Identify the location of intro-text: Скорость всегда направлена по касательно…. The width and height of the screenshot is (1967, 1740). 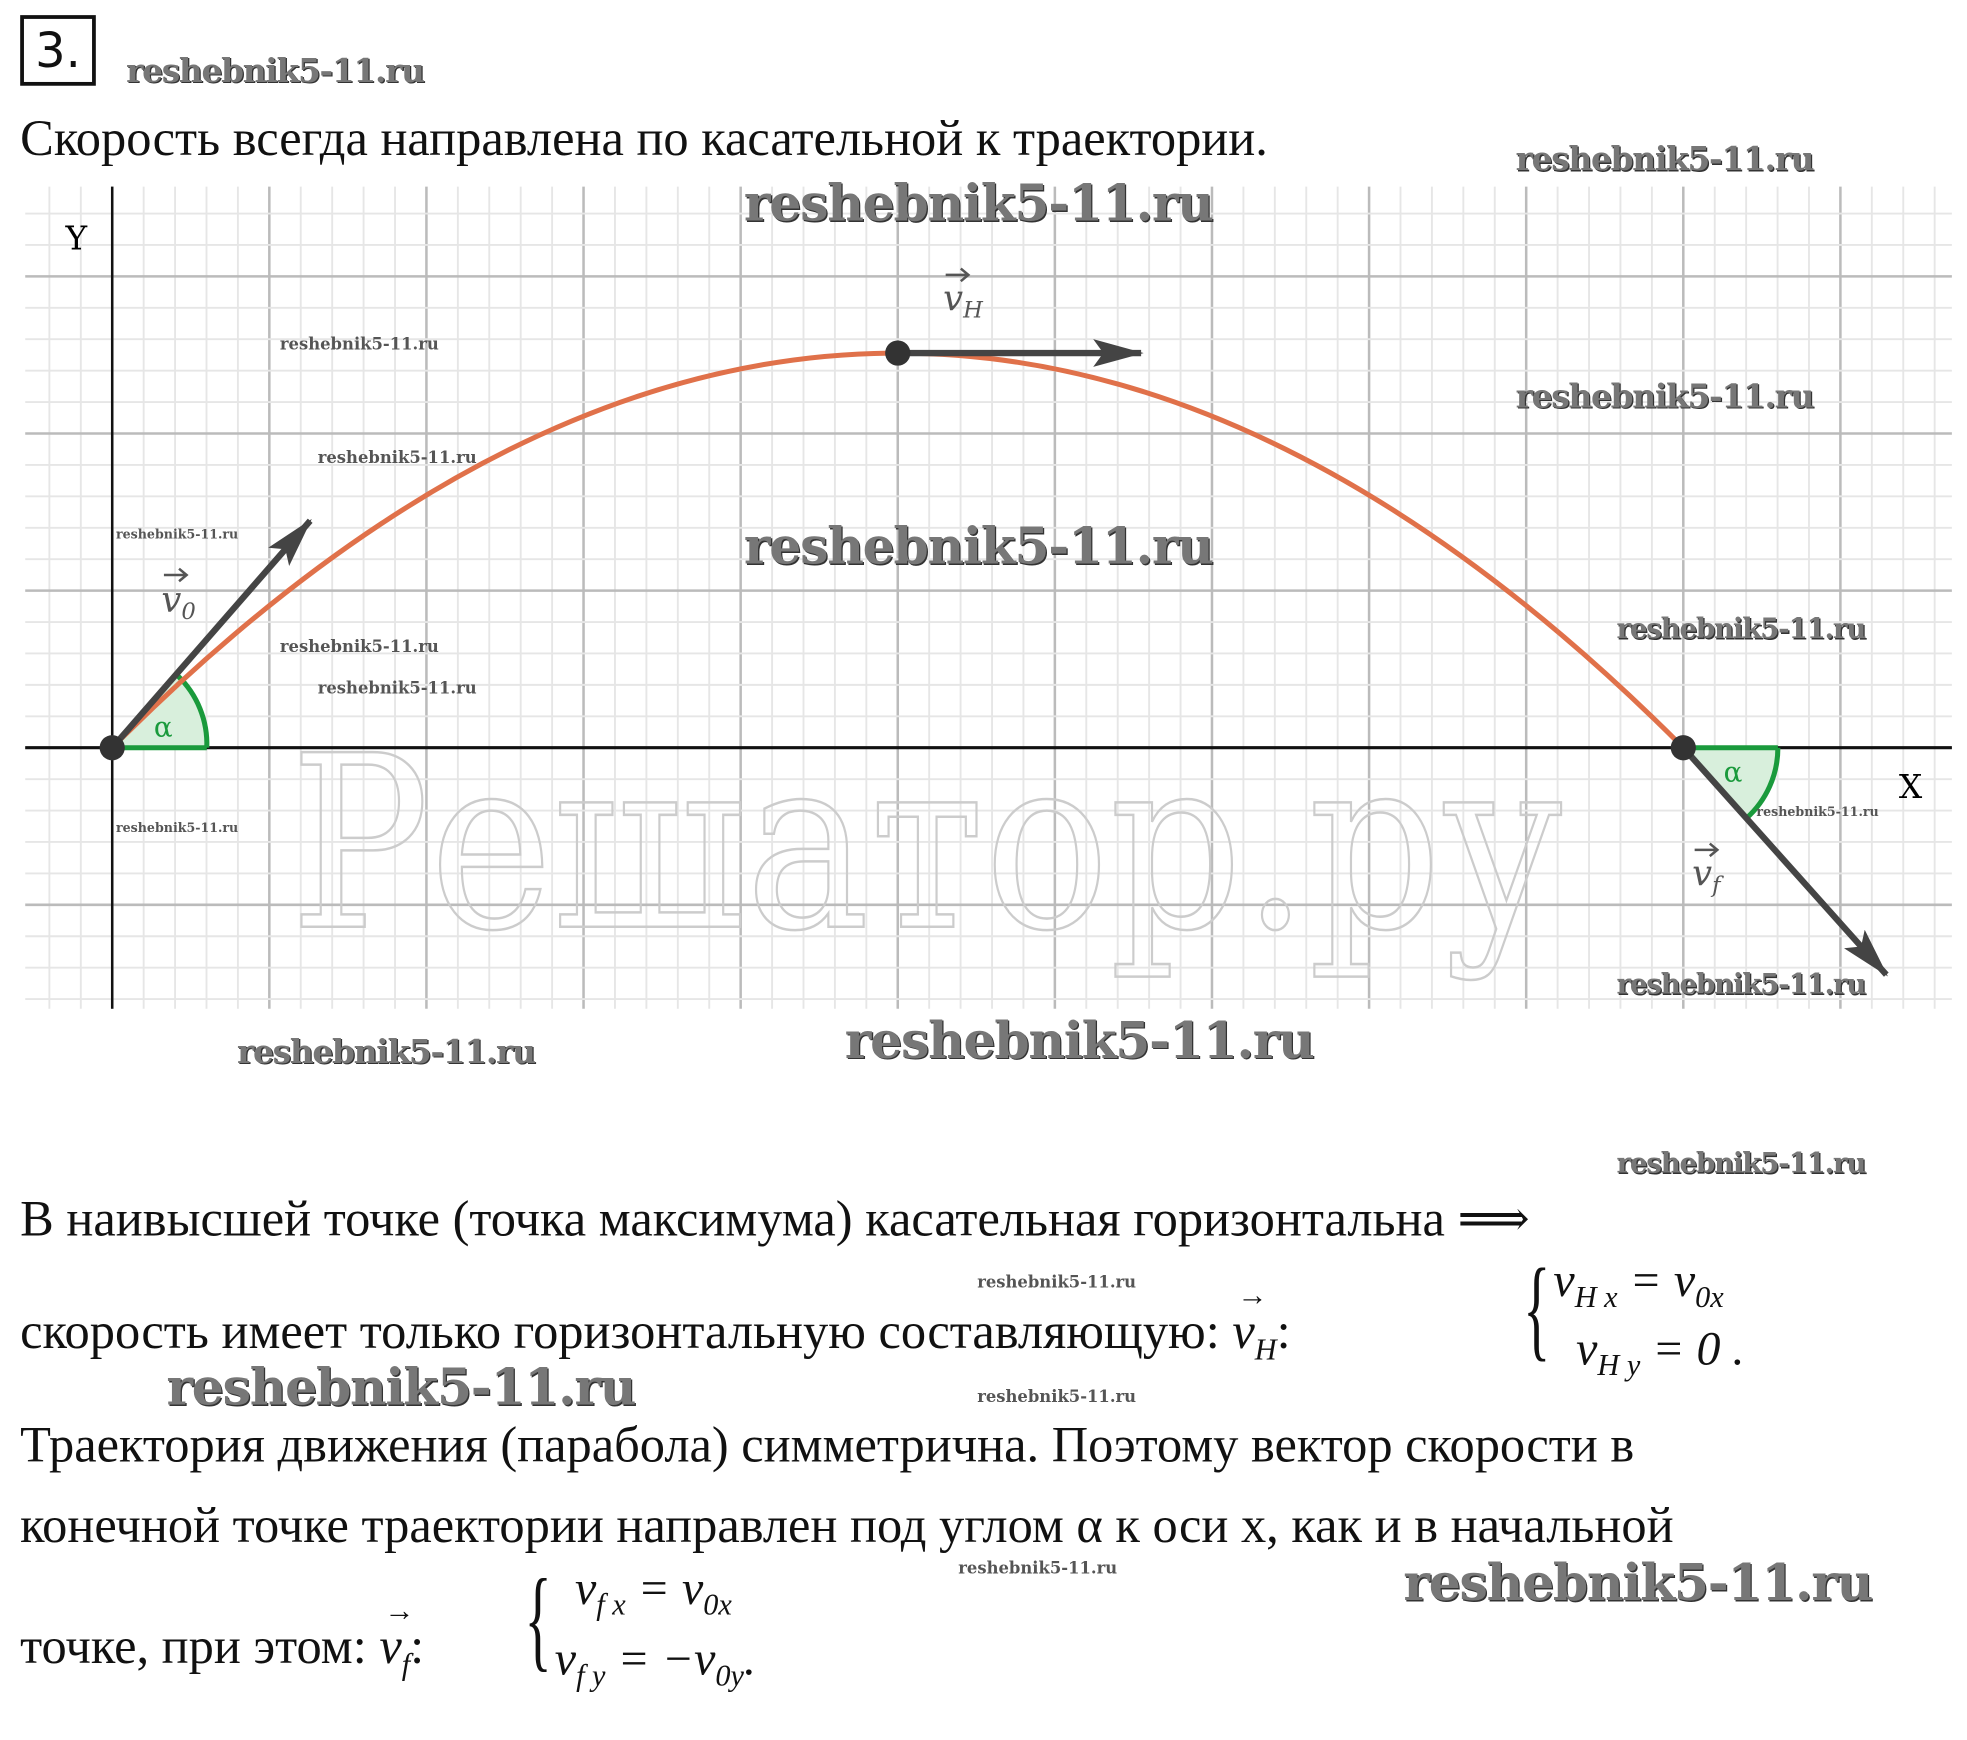
(644, 138).